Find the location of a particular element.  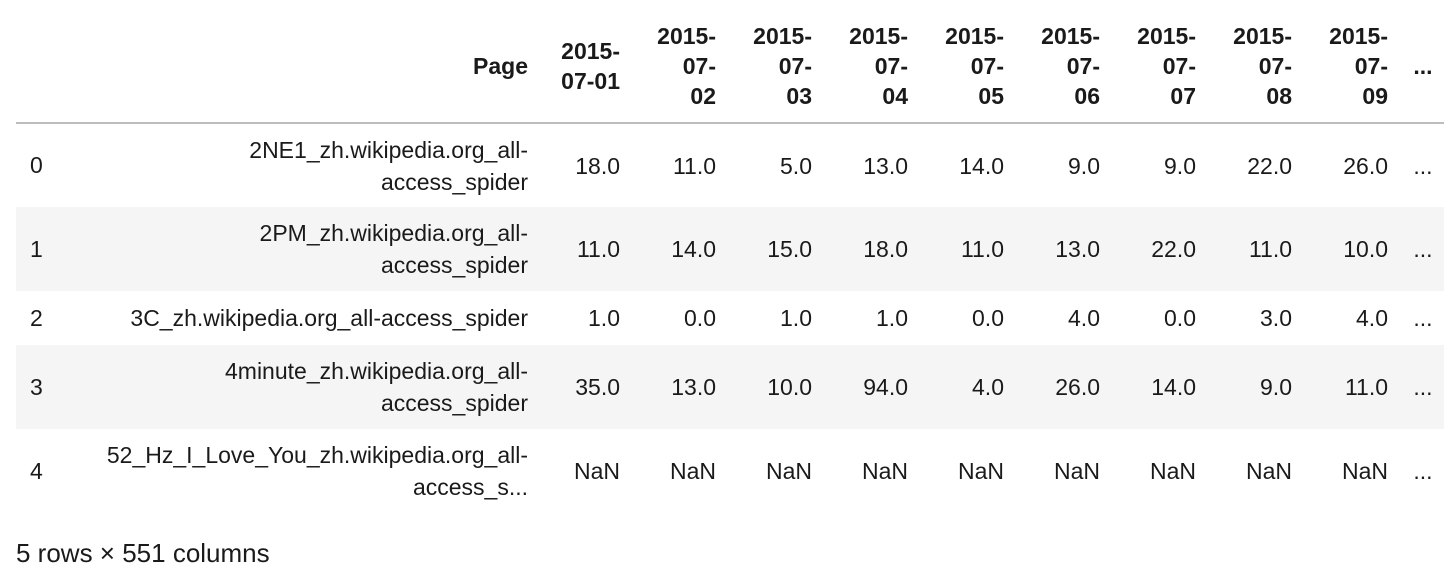

header-line: 07 is located at coordinates (1183, 96).